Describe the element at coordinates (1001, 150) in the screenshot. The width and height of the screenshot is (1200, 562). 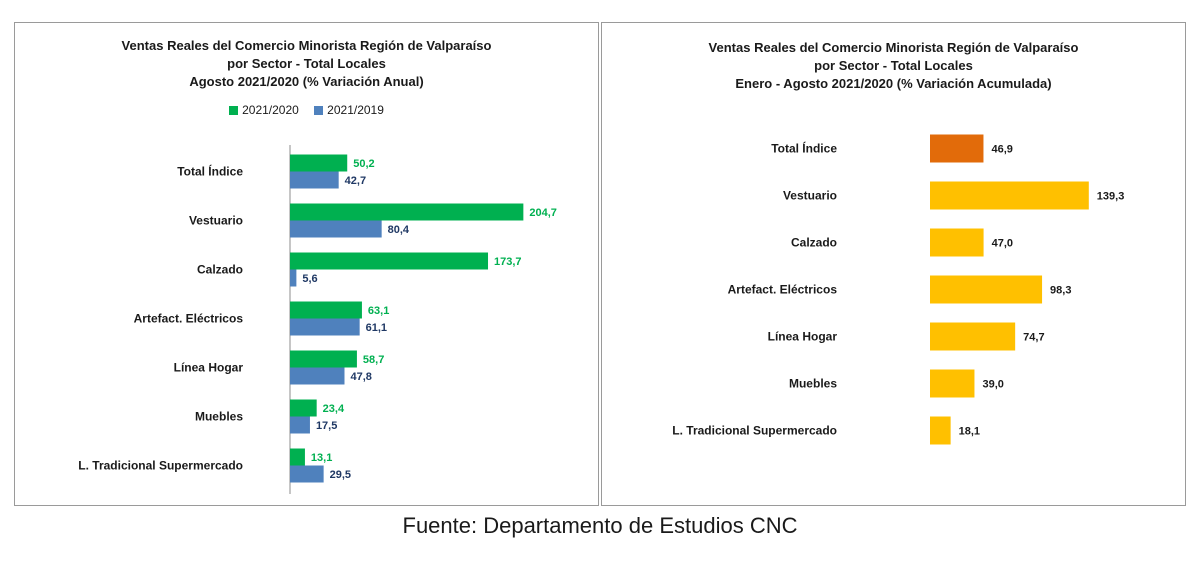
I see `data-label-total-indice: 46,9` at that location.